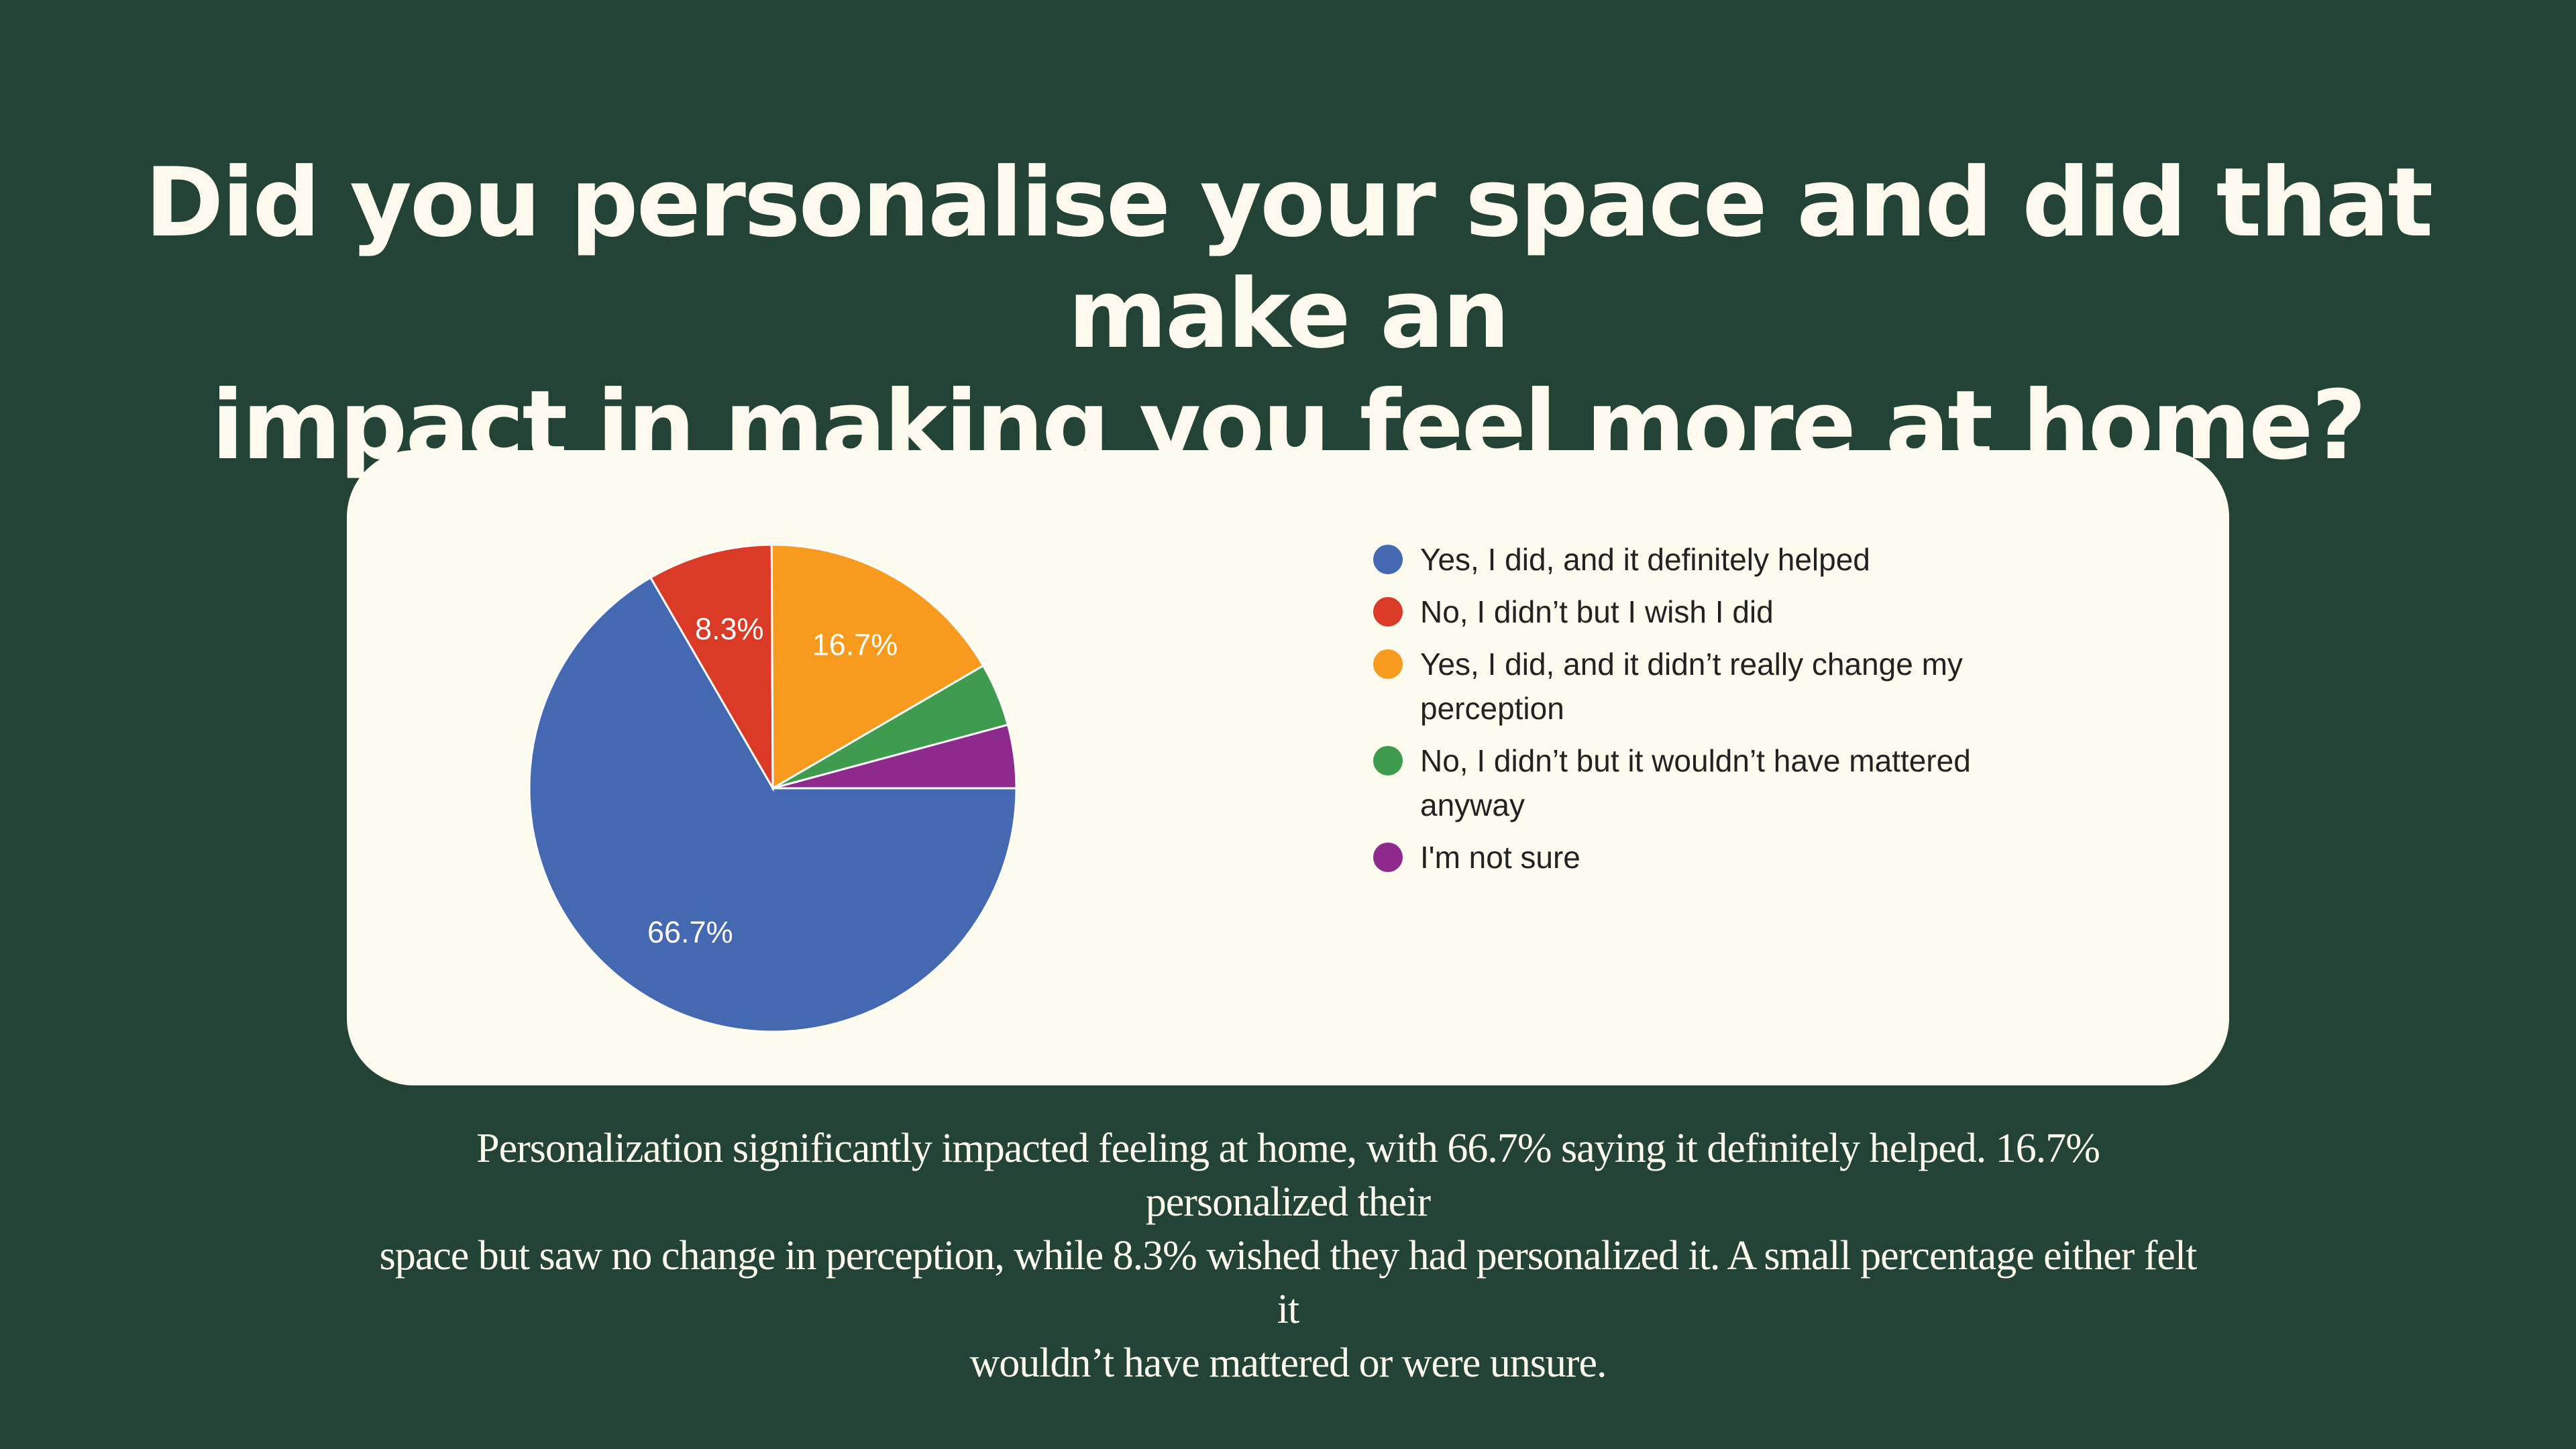  What do you see at coordinates (729, 629) in the screenshot?
I see `pie-data-label-2: 8.3%` at bounding box center [729, 629].